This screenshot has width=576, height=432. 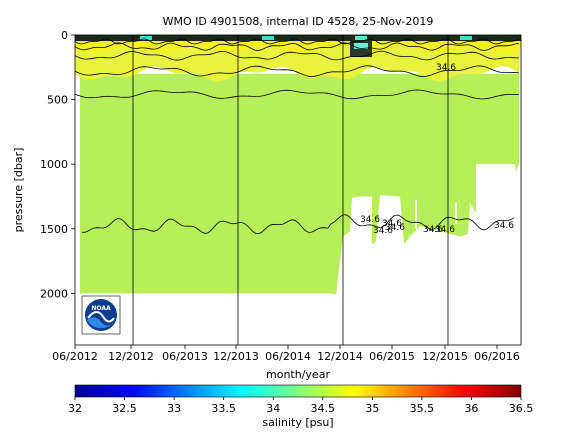 What do you see at coordinates (54, 164) in the screenshot?
I see `y-tick-label: 1000` at bounding box center [54, 164].